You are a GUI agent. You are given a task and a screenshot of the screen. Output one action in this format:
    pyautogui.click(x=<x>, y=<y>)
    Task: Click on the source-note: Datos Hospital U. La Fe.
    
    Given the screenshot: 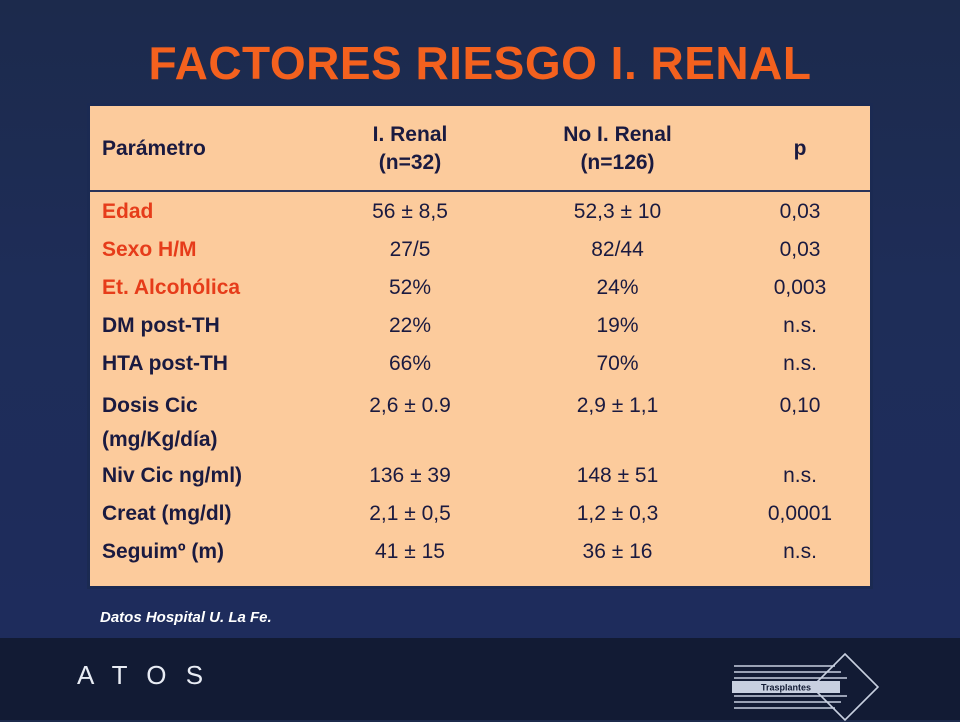 What is the action you would take?
    pyautogui.click(x=186, y=617)
    